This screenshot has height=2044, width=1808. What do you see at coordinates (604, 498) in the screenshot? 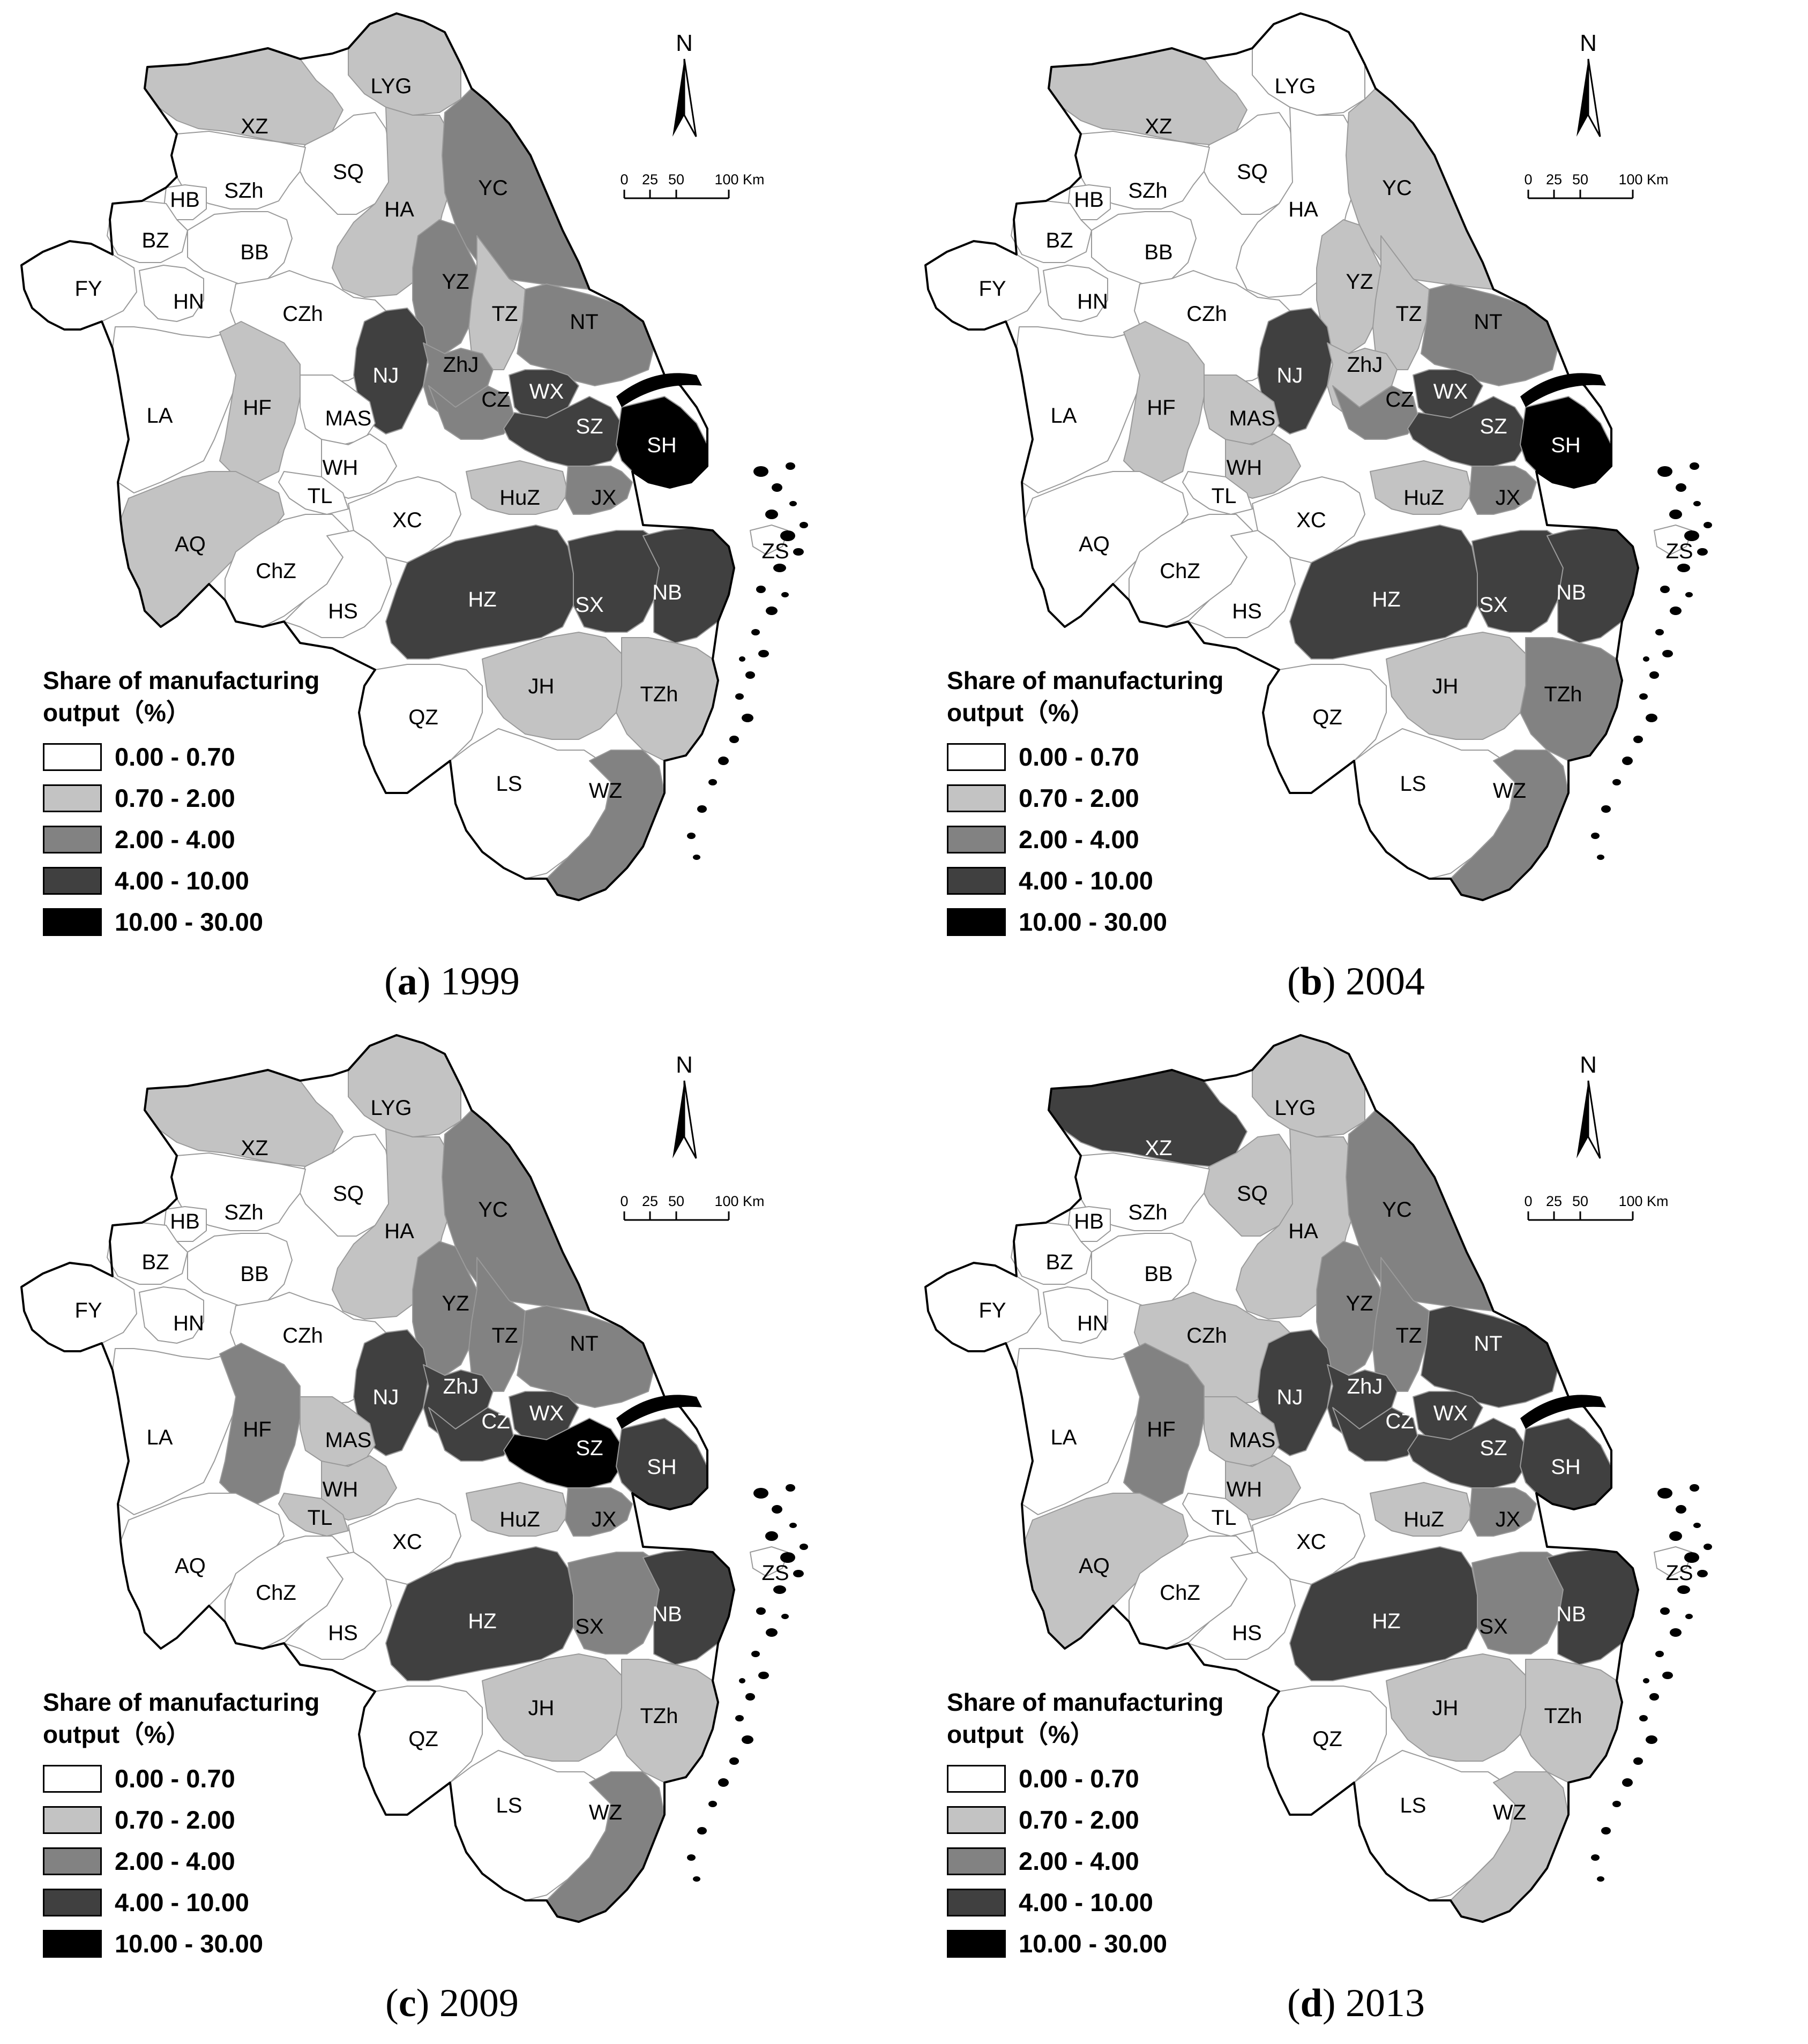
I see `region-label-jx: JX` at bounding box center [604, 498].